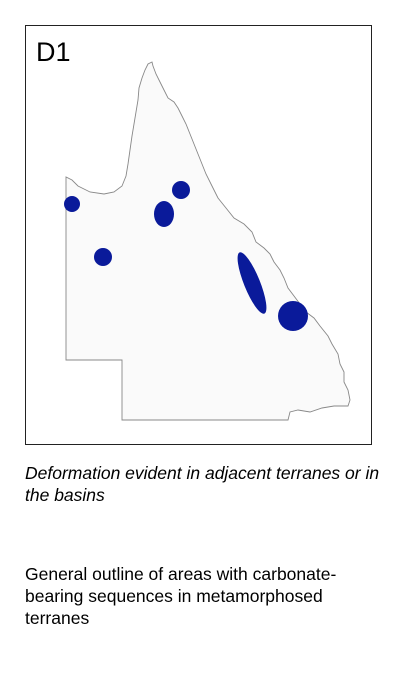 This screenshot has width=404, height=700. What do you see at coordinates (293, 316) in the screenshot?
I see `marker-southeast` at bounding box center [293, 316].